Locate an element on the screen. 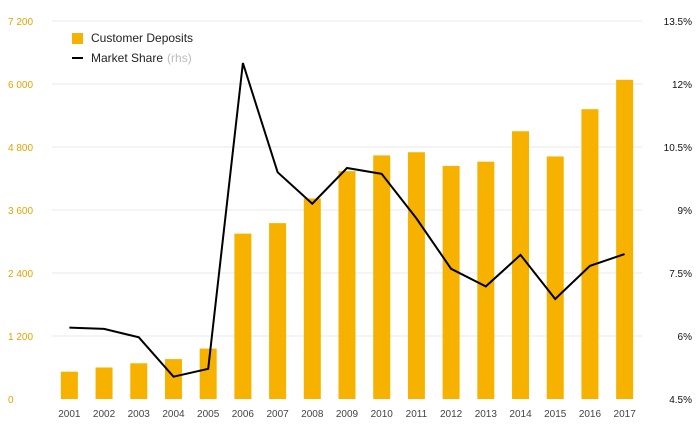 This screenshot has height=433, width=700. bar-2003 is located at coordinates (139, 381).